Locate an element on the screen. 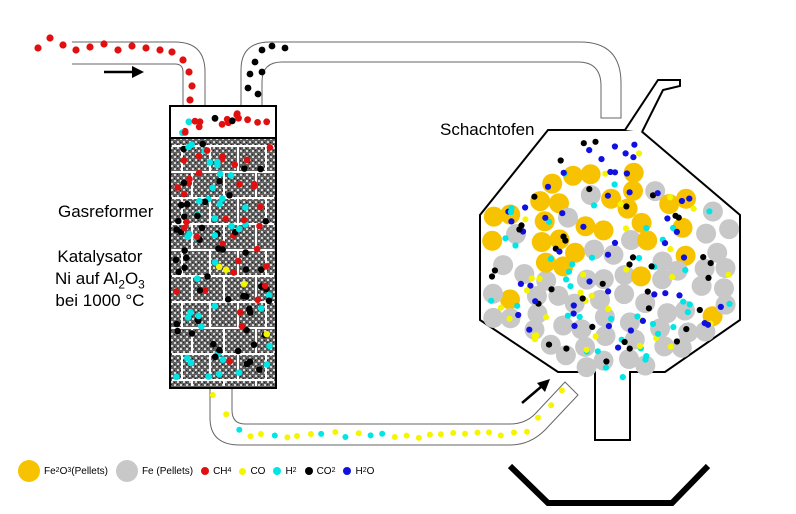  legend-item-co2: CO 2 is located at coordinates (319, 471).